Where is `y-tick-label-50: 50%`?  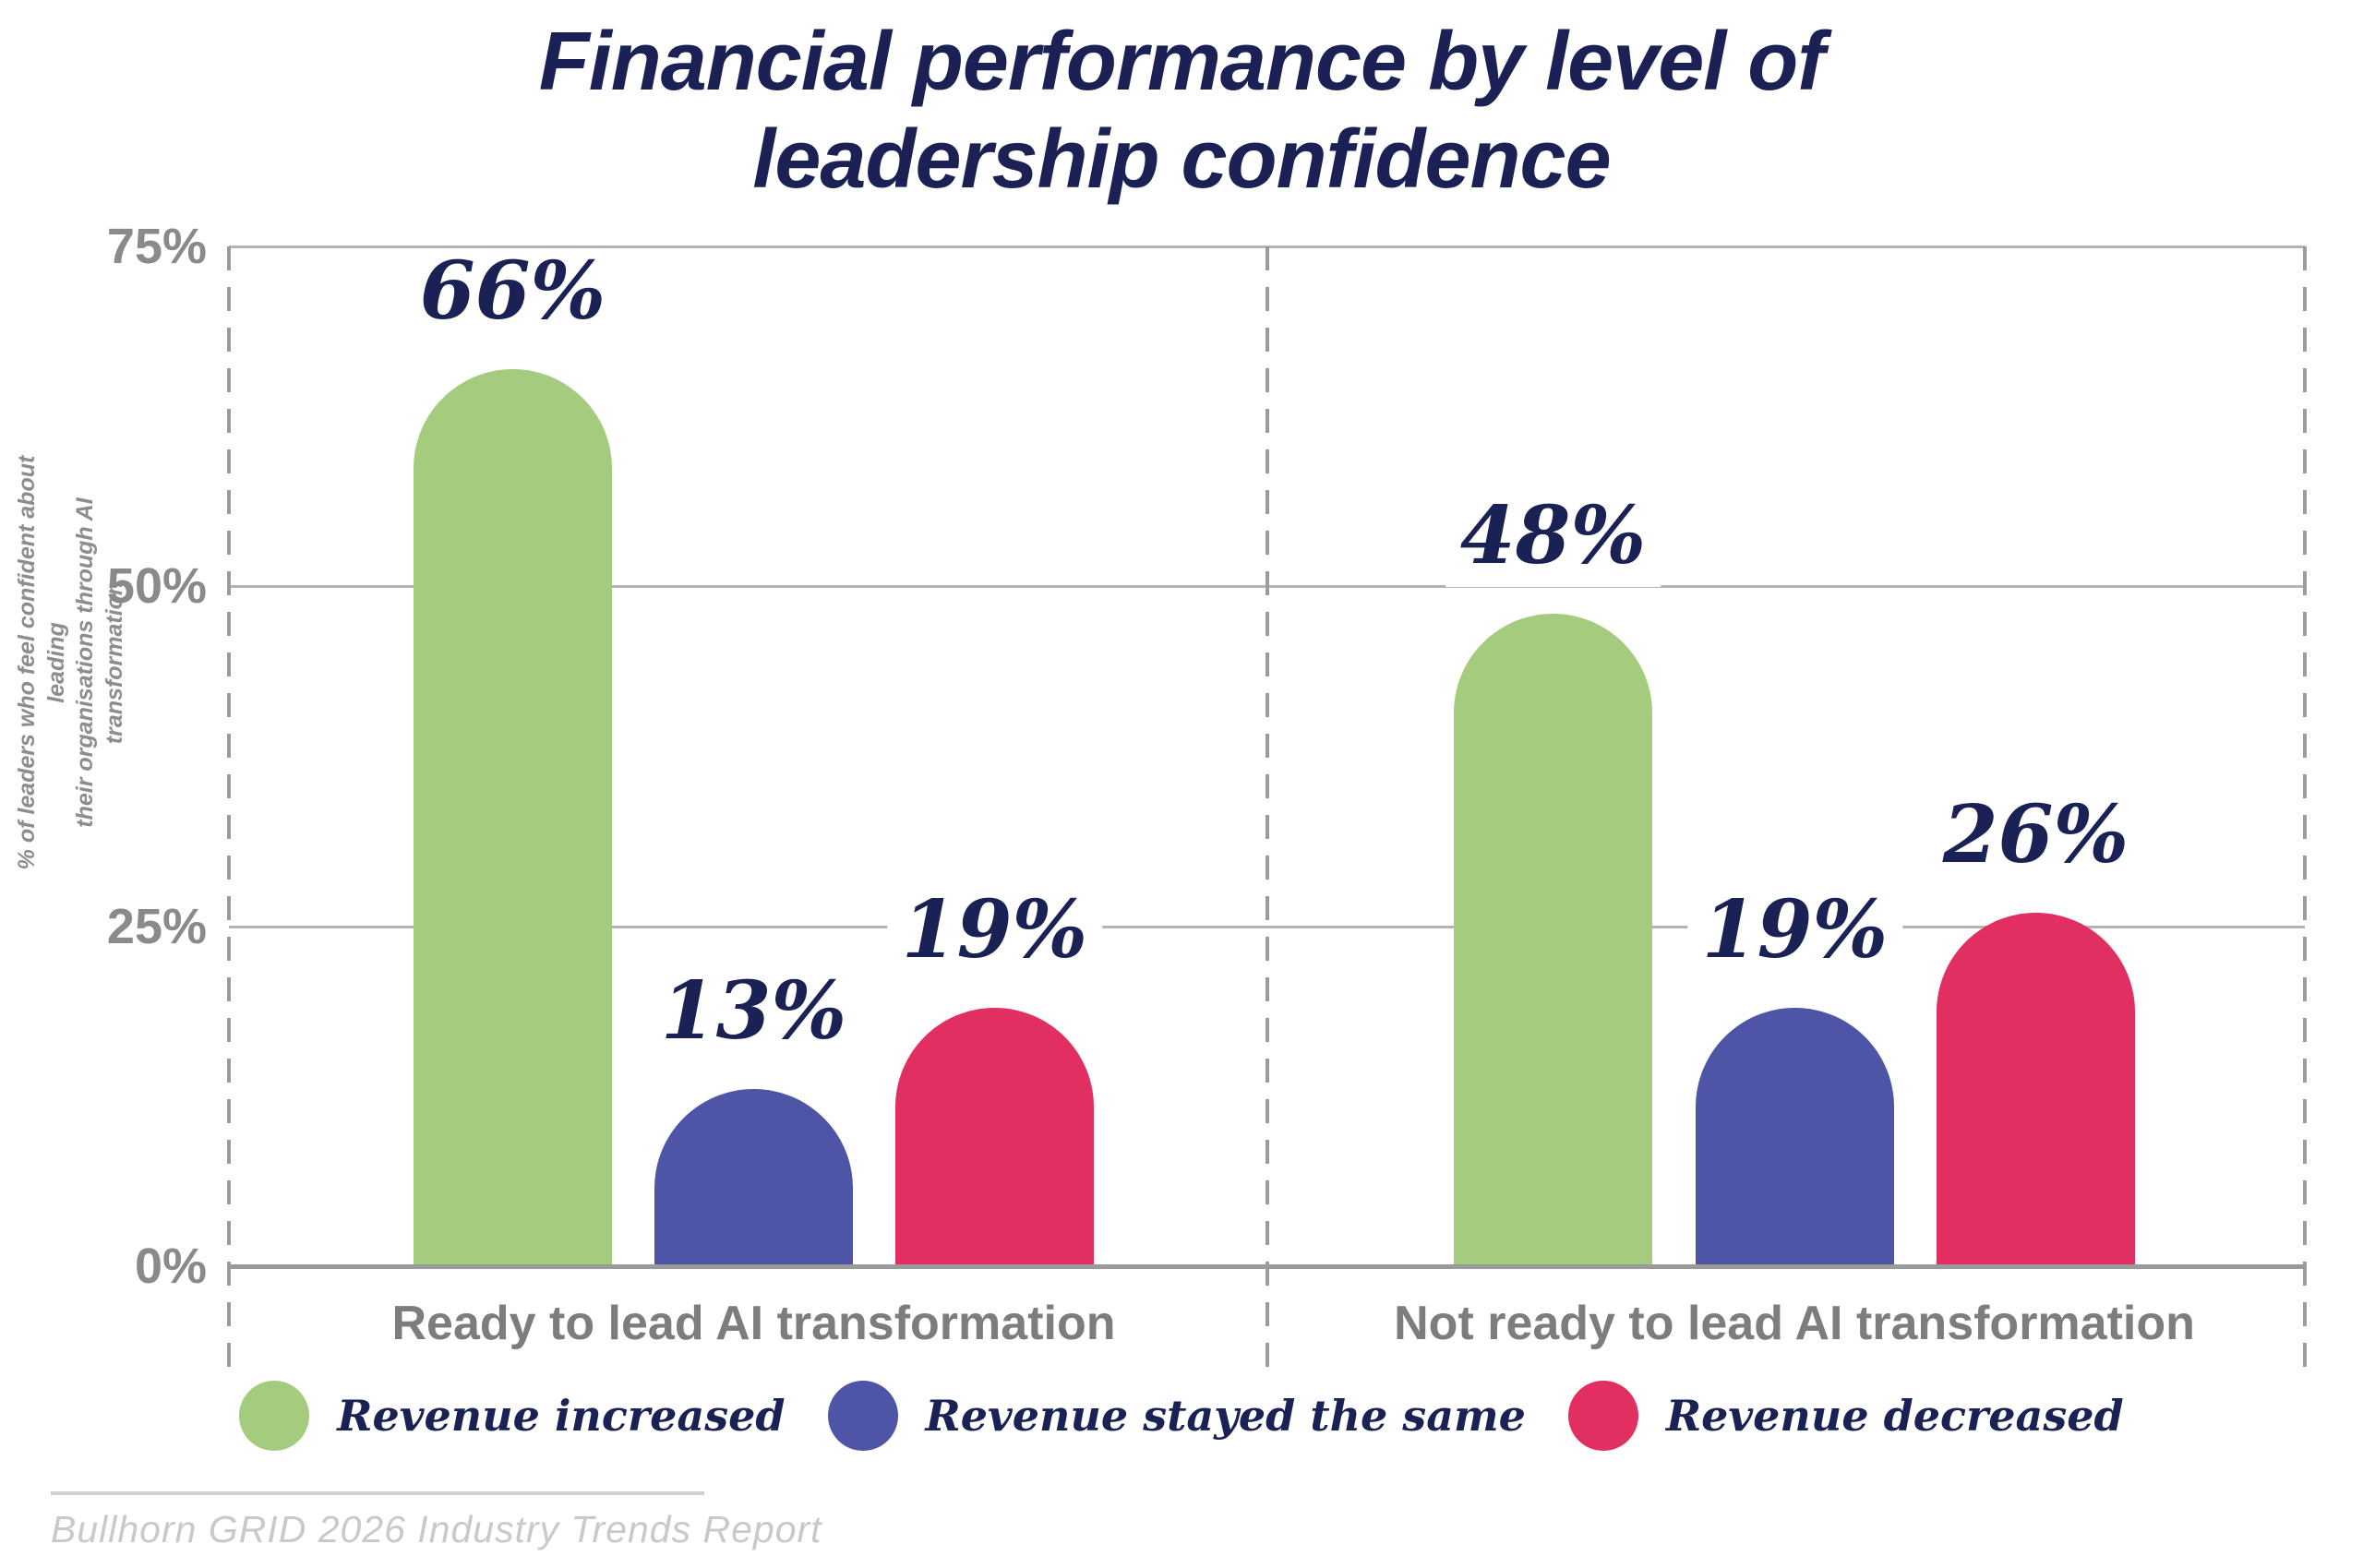 y-tick-label-50: 50% is located at coordinates (157, 586).